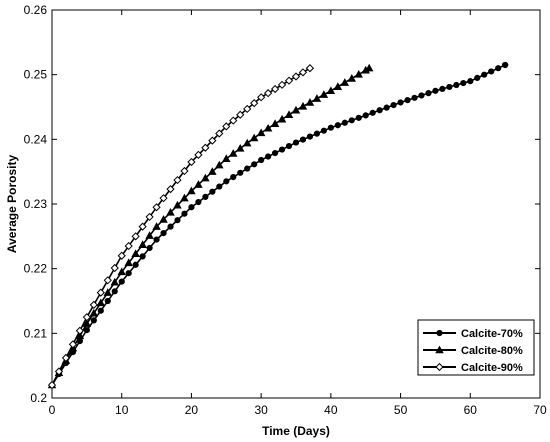 This screenshot has width=550, height=442. I want to click on legend-marker, so click(439, 349).